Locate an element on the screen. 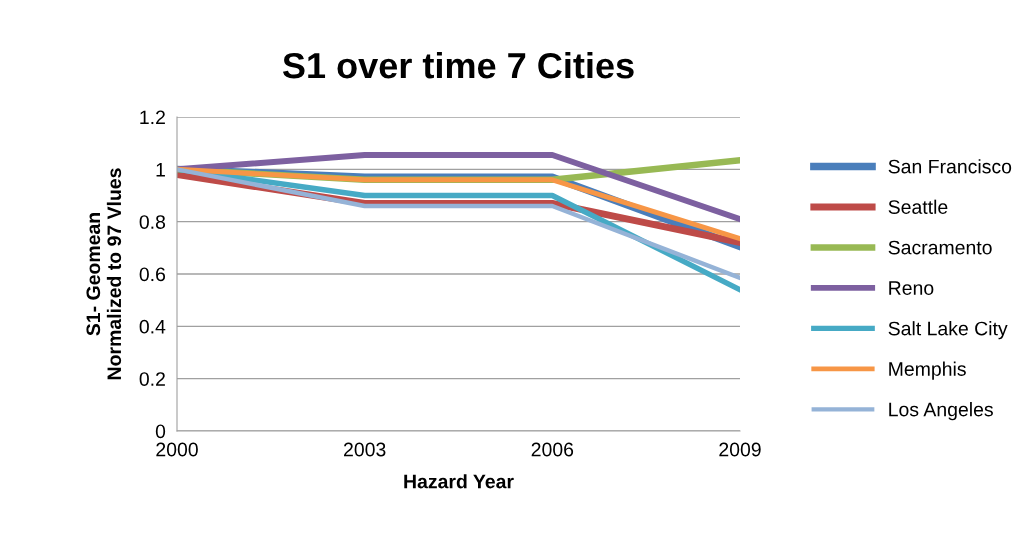  x-tick-label: 2009 is located at coordinates (740, 449).